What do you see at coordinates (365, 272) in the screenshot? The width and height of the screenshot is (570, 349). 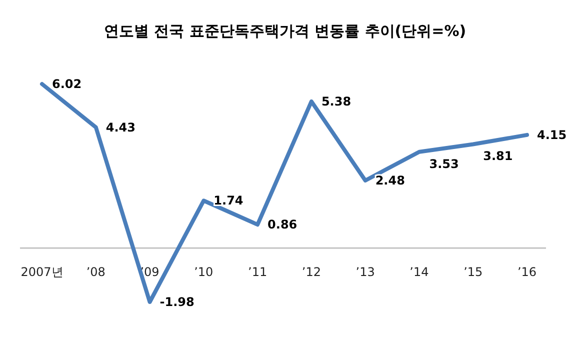 I see `x-tick-label: ’13` at bounding box center [365, 272].